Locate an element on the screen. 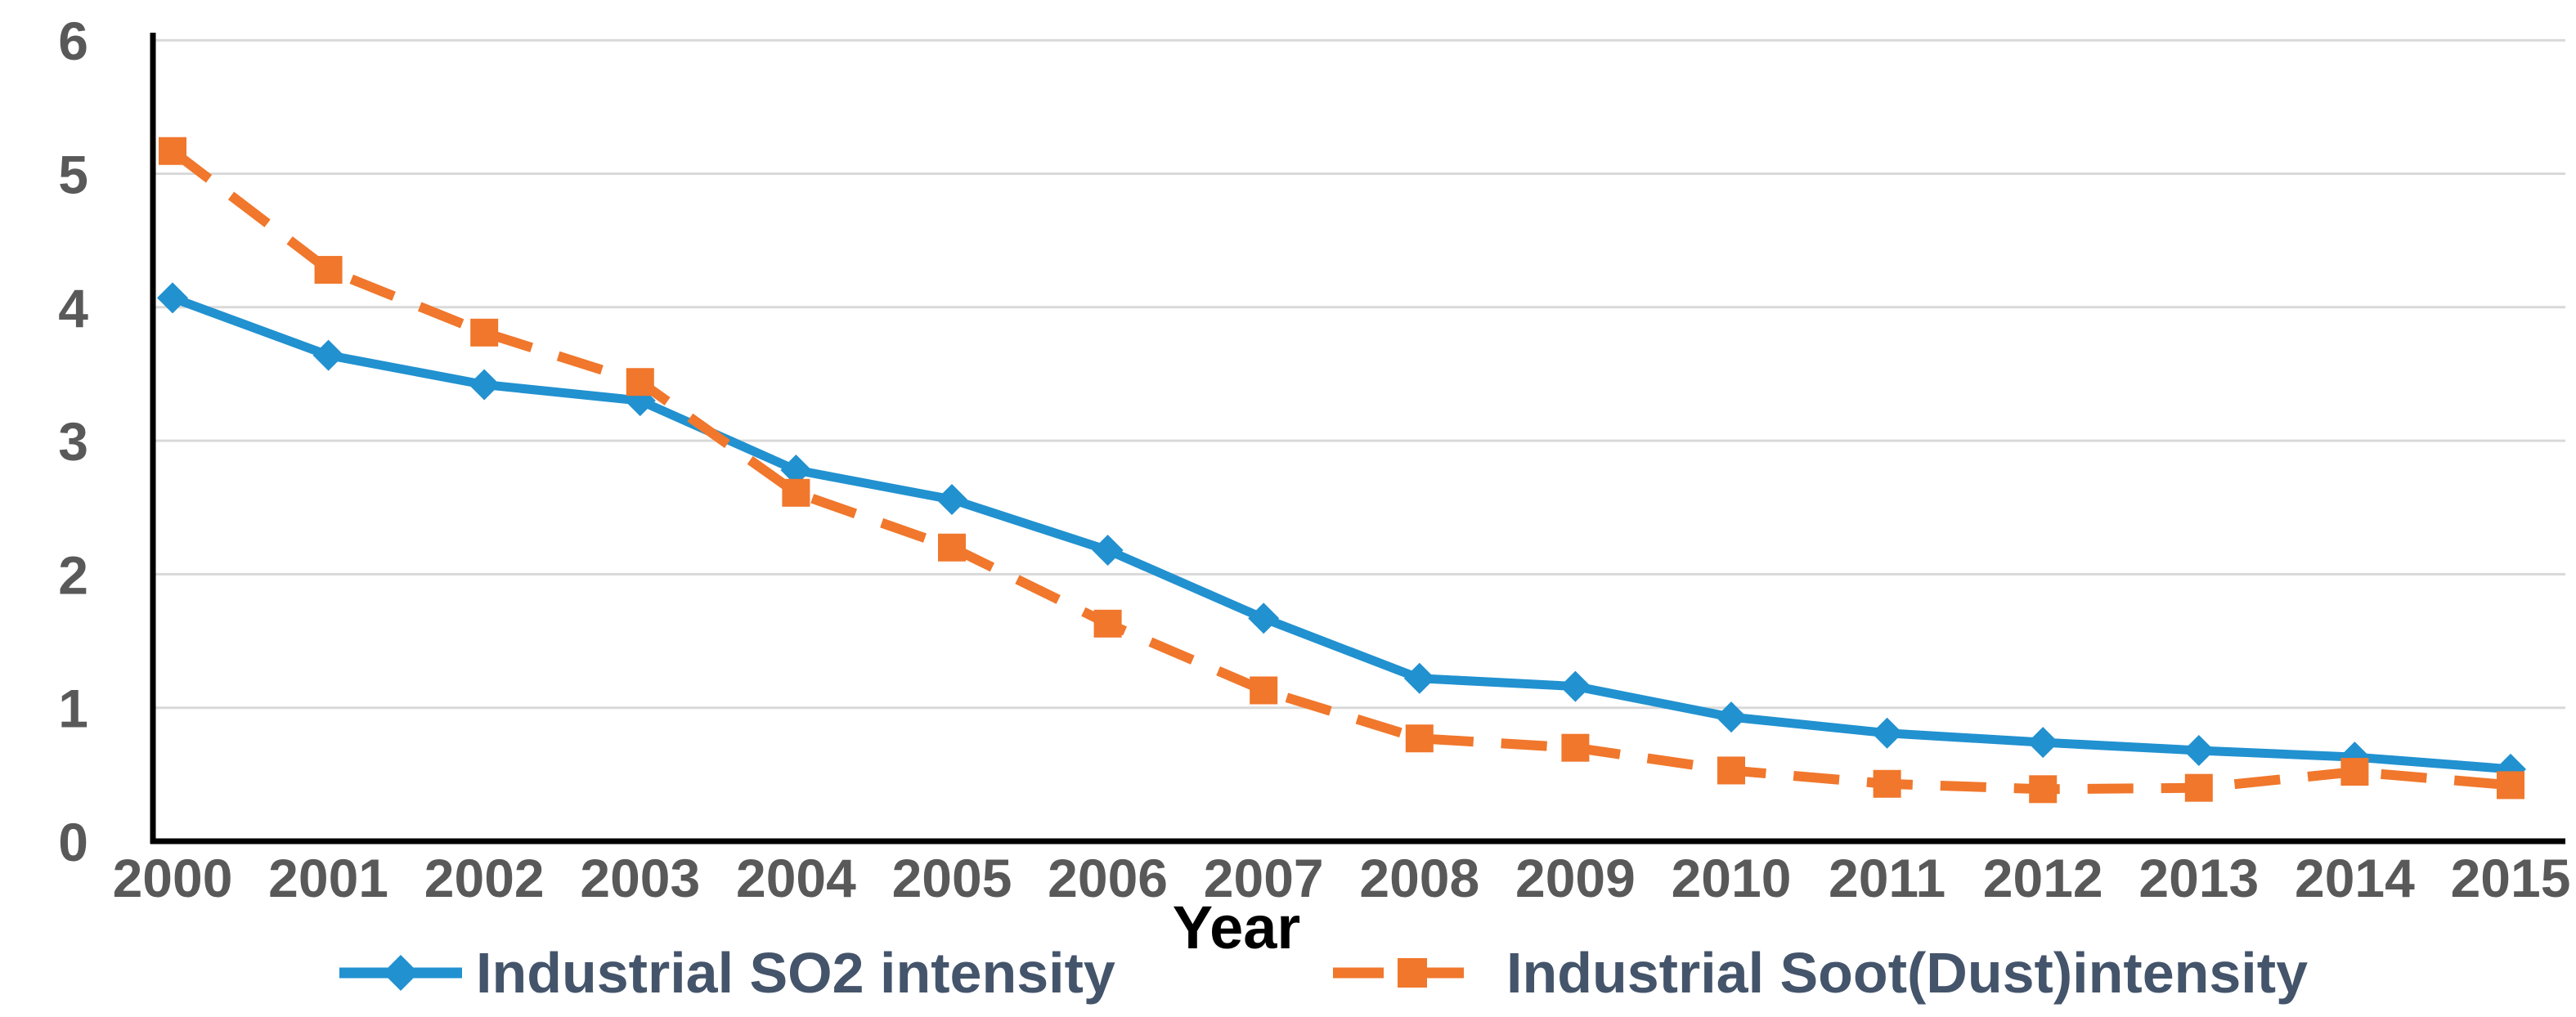 The height and width of the screenshot is (1017, 2576). y-tick-label: 2 is located at coordinates (73, 574).